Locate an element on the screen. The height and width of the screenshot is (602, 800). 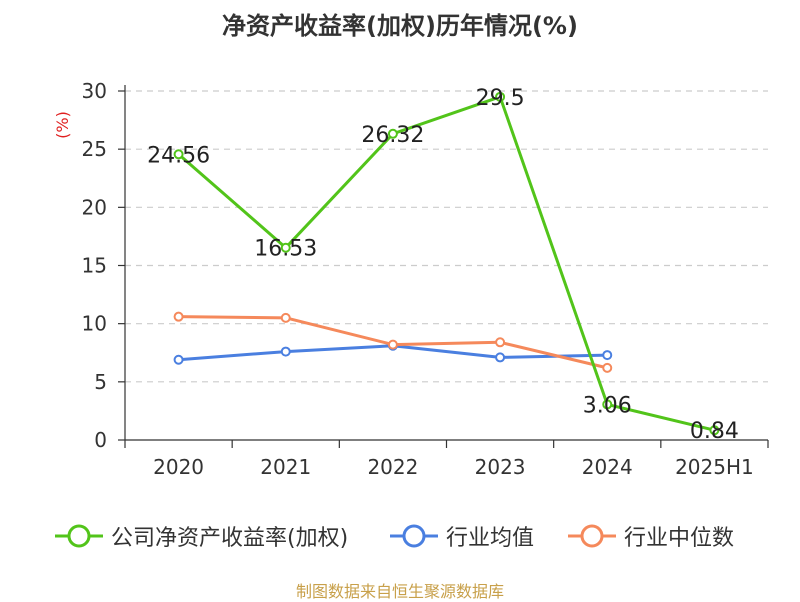
data-label: 3.06 is located at coordinates (607, 405).